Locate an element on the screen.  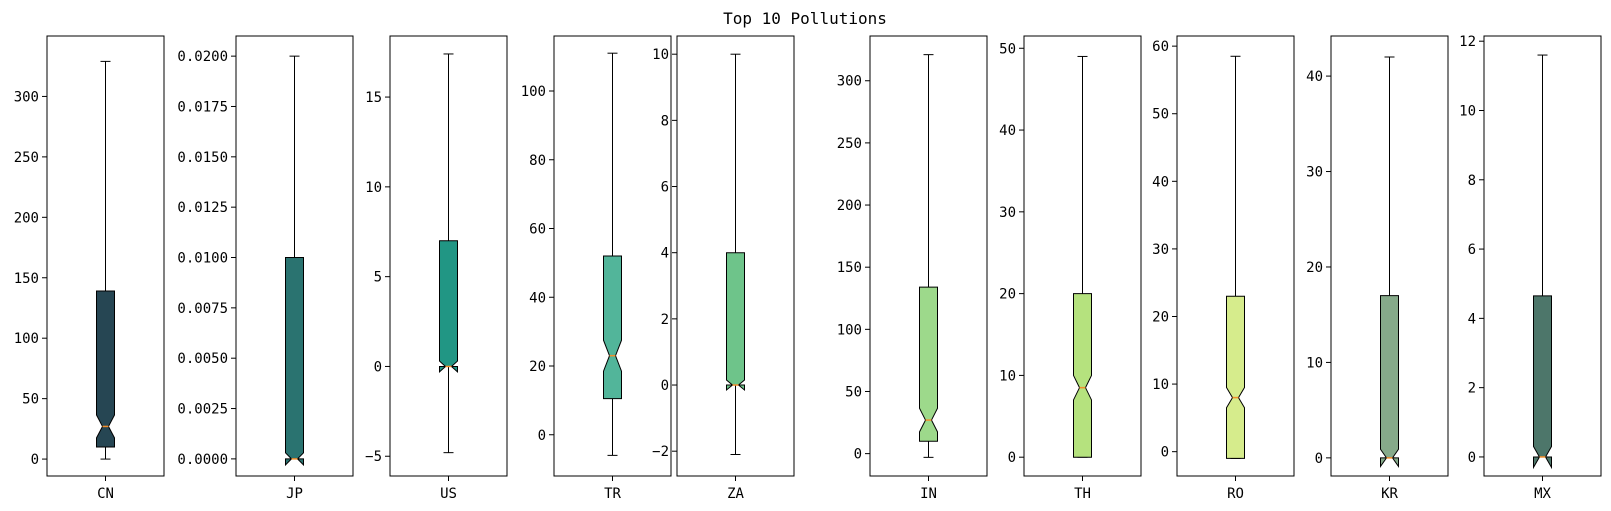
category-label: MX is located at coordinates (1542, 494).